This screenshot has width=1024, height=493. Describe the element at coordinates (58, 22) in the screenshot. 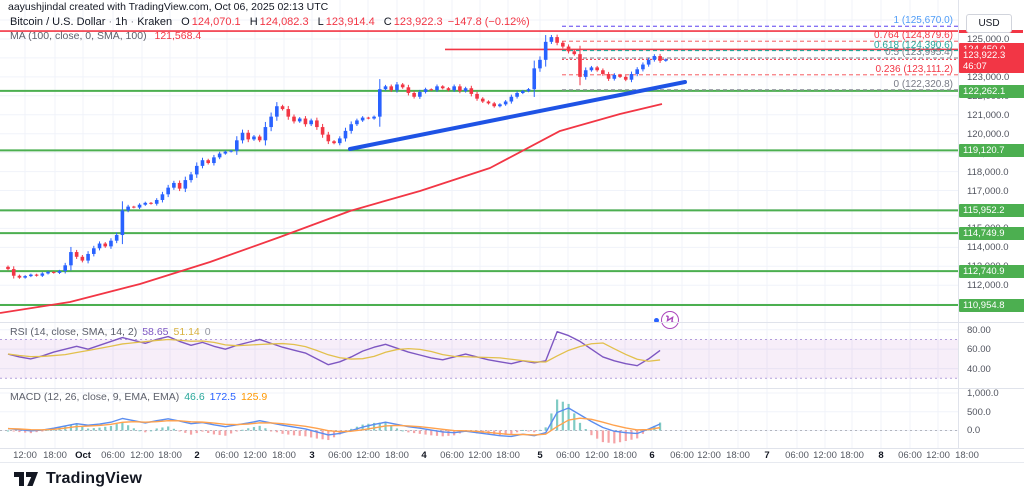

I see `symbol-name: Bitcoin / U.S. Dollar` at that location.